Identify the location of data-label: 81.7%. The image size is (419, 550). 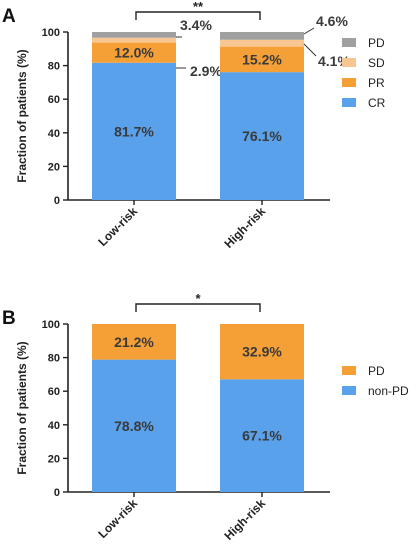
(134, 131).